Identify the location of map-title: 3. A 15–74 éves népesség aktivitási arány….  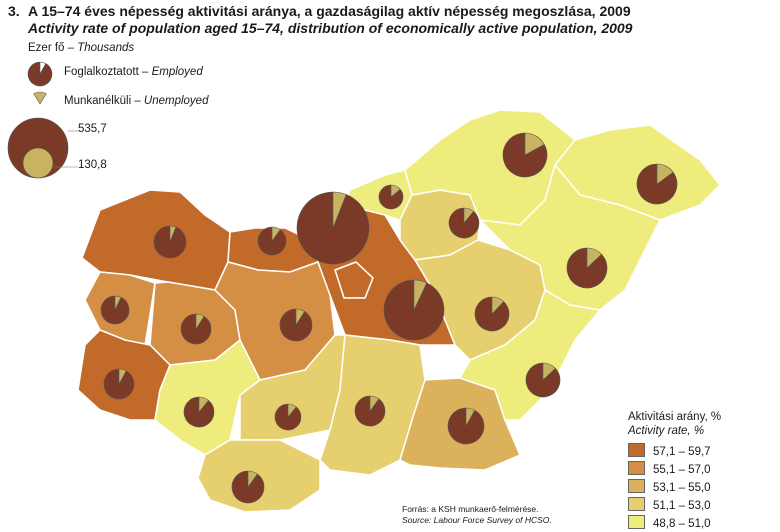
(319, 11).